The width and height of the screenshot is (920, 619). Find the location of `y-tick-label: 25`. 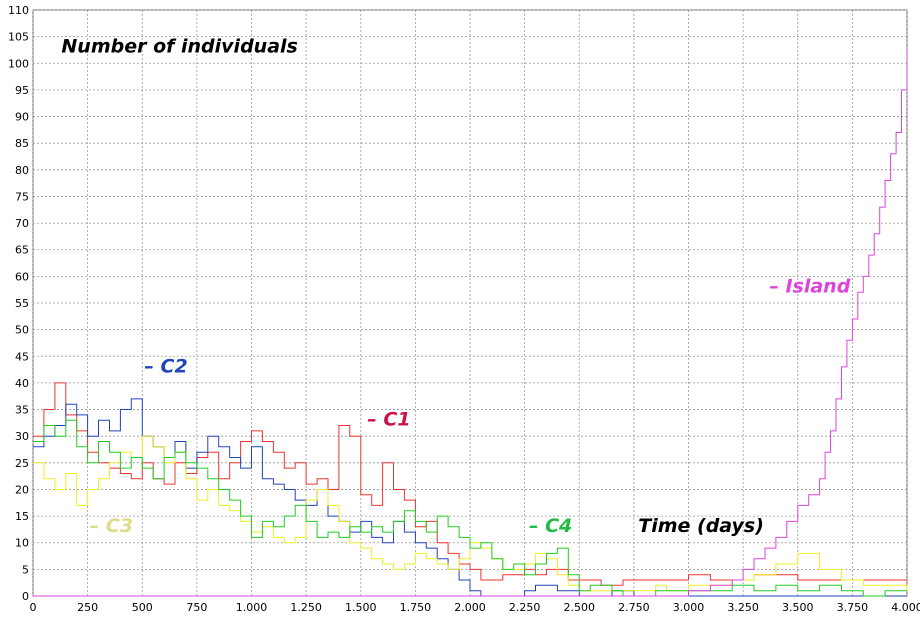

y-tick-label: 25 is located at coordinates (22, 463).